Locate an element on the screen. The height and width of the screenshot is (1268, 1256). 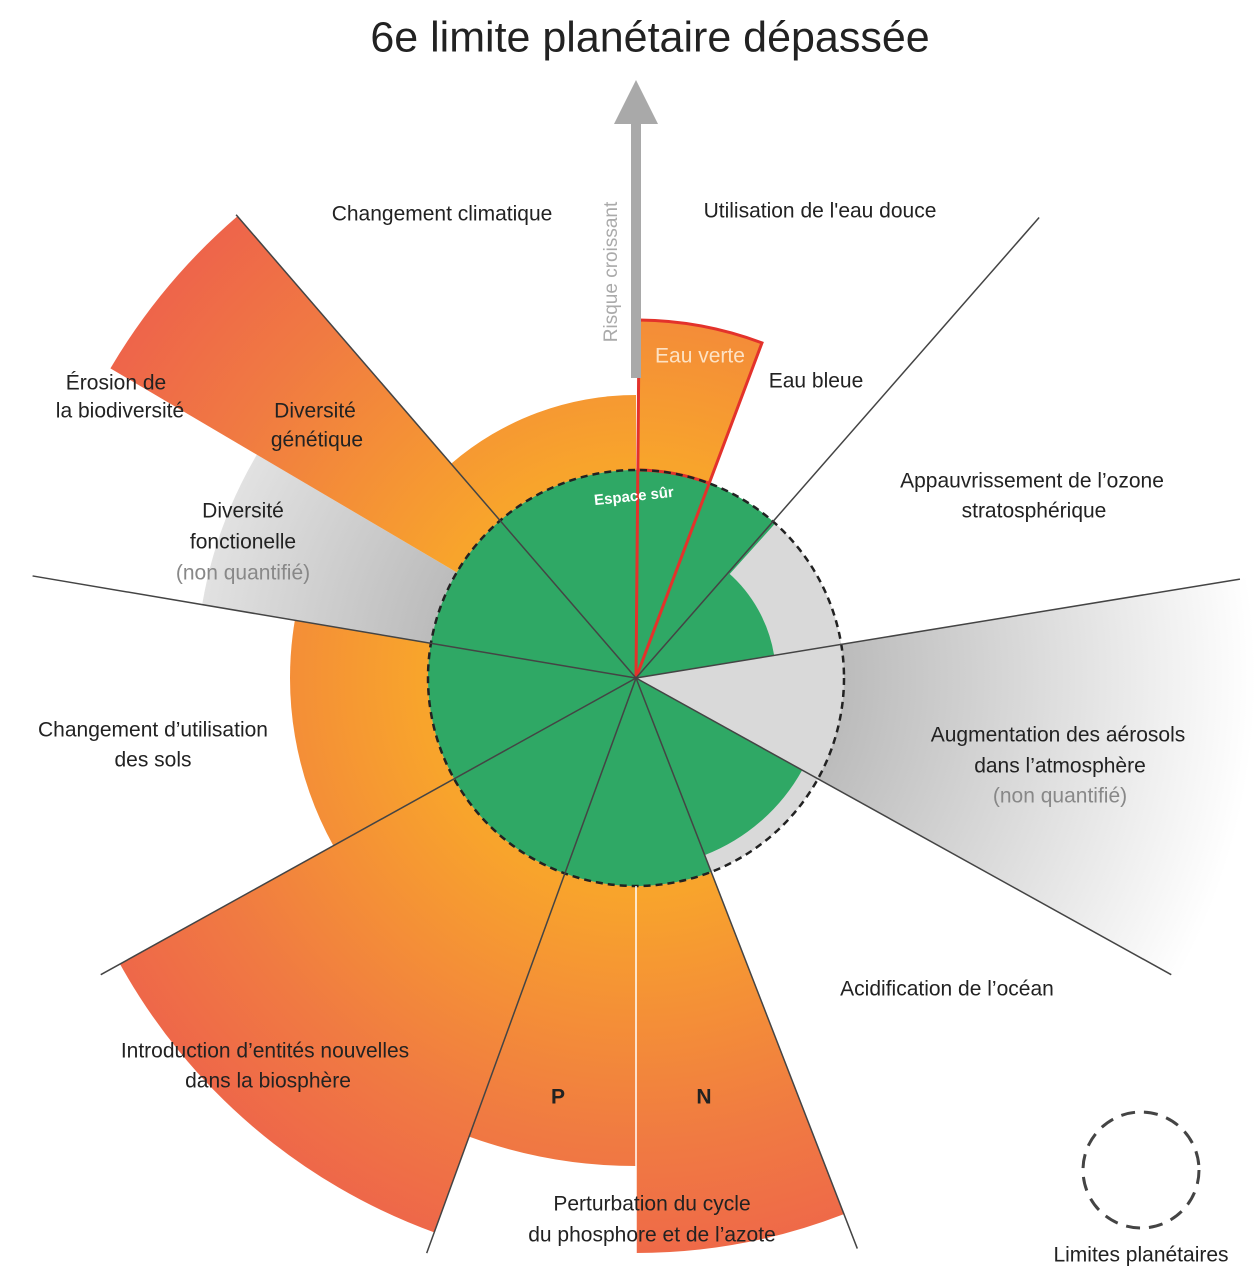
arrow-label: Risque croissant is located at coordinates (611, 271).